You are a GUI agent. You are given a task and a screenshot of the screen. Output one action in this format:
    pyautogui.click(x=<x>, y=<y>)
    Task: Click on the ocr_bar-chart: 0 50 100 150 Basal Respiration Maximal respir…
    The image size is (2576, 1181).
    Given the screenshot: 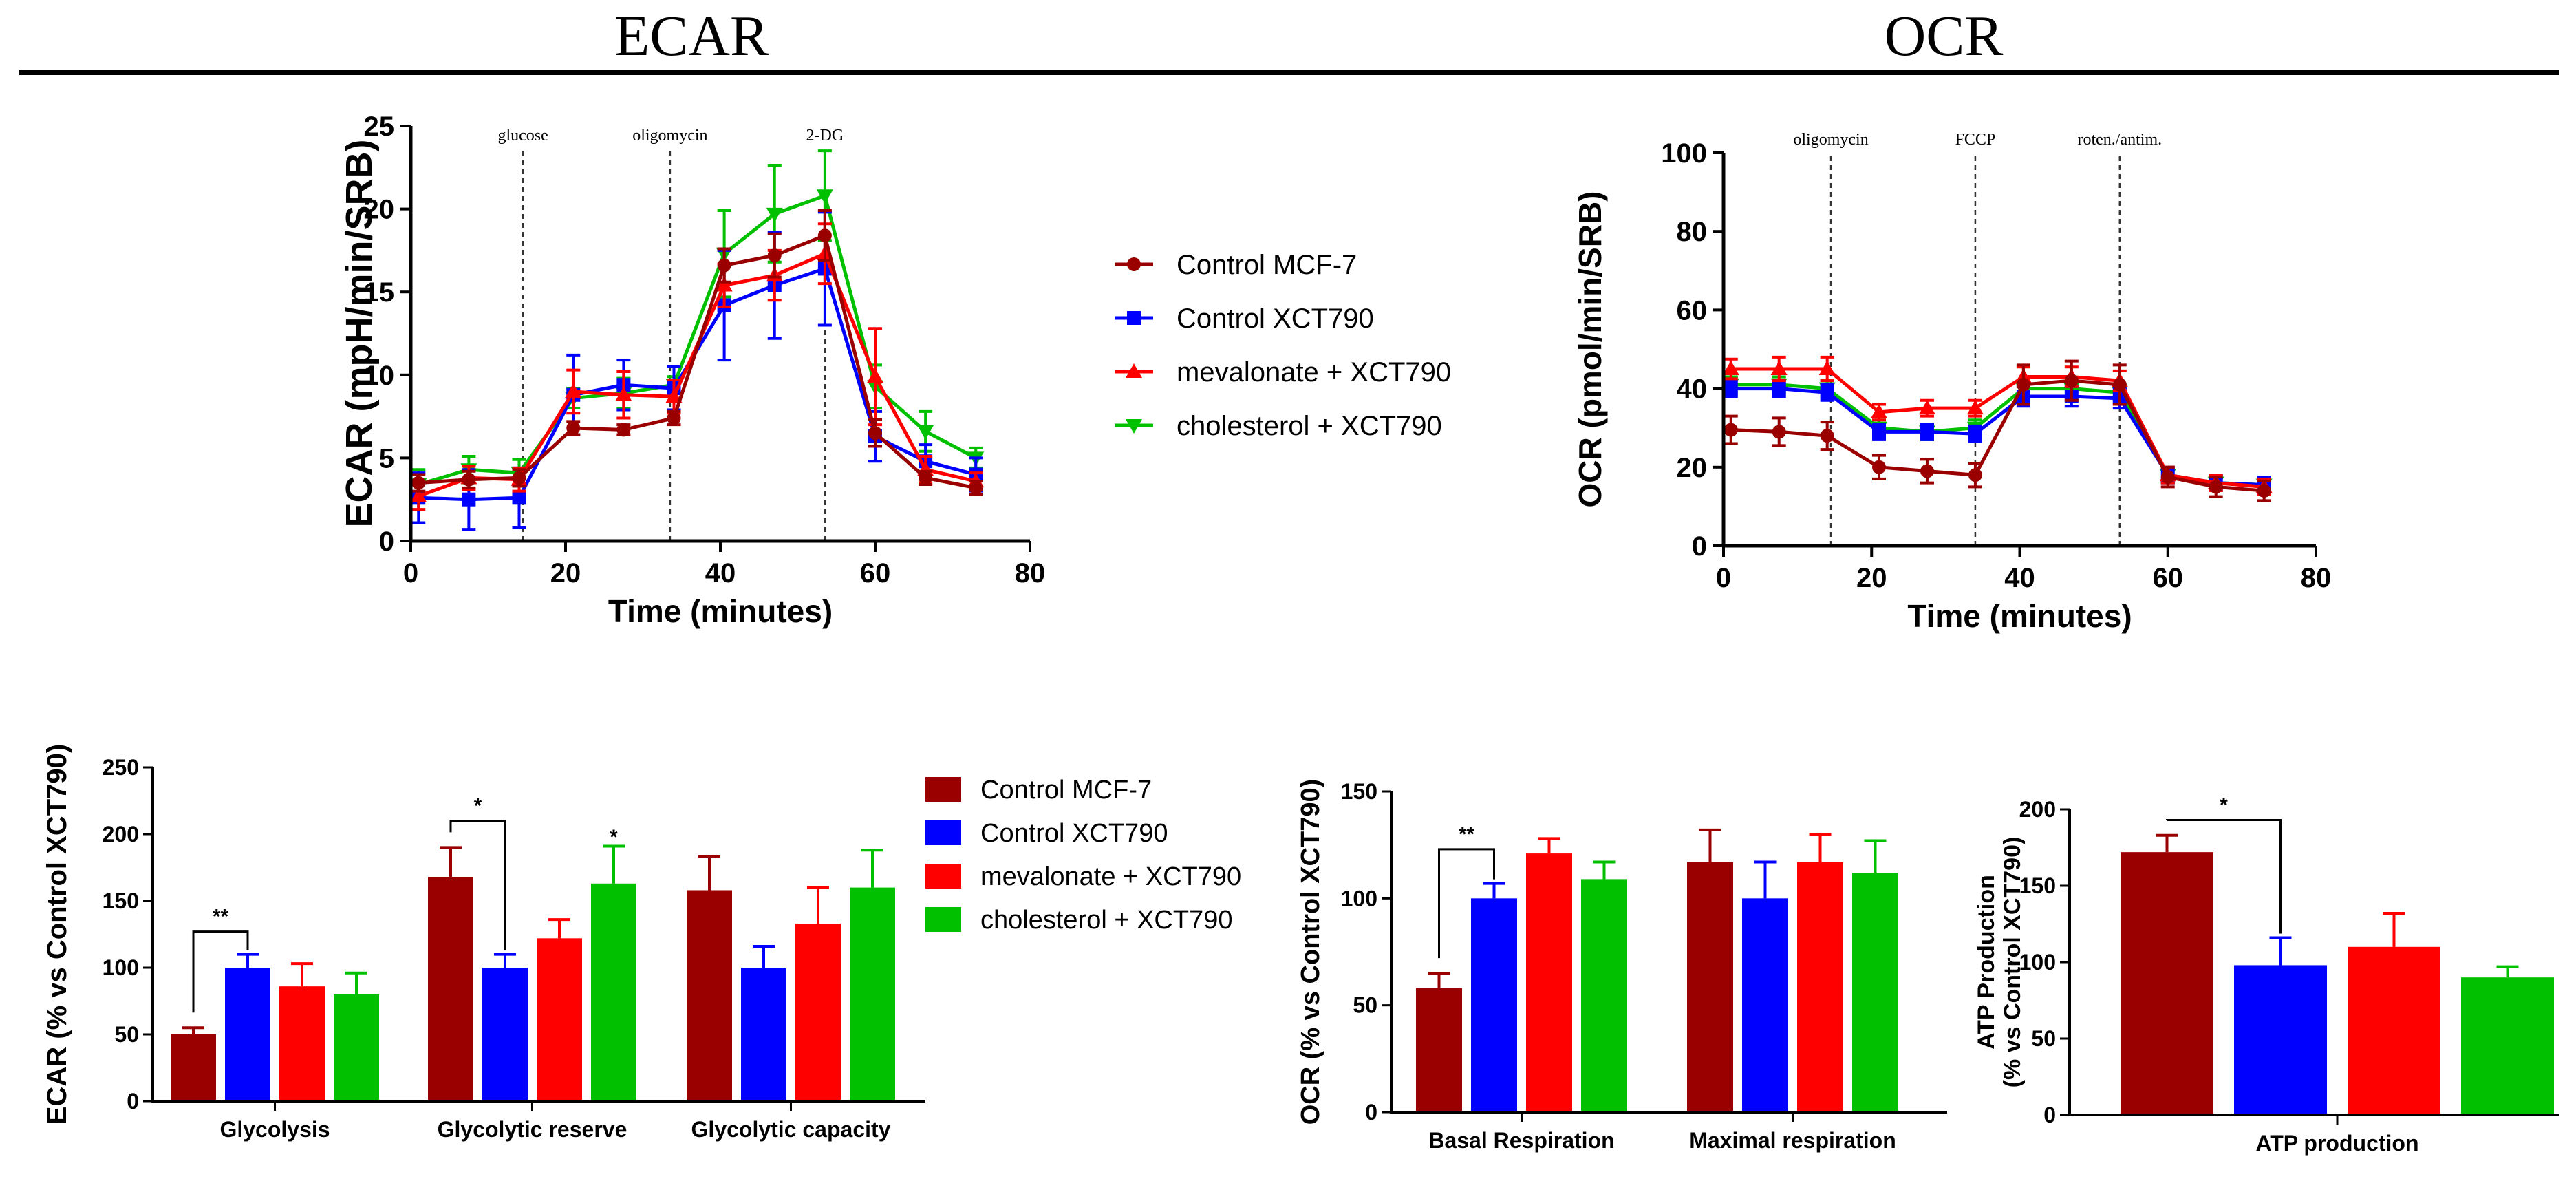 What is the action you would take?
    pyautogui.click(x=1621, y=966)
    